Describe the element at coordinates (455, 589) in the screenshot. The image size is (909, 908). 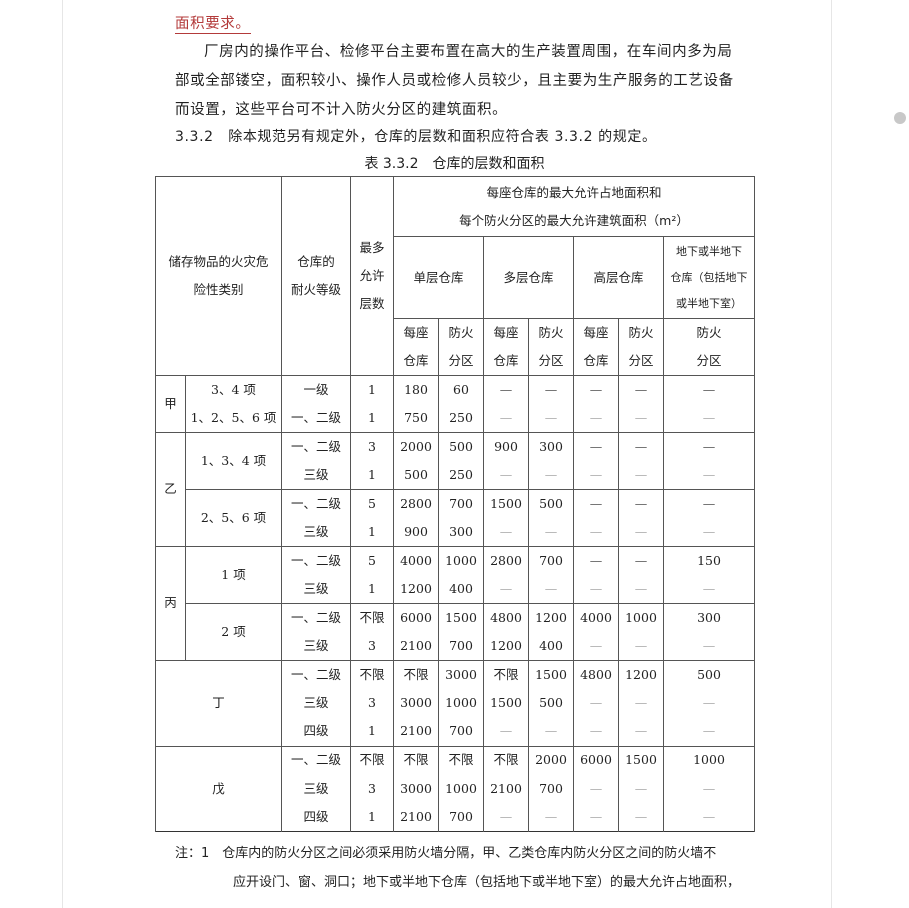
I see `table-row: 三级 1 1200 400— — — — —` at that location.